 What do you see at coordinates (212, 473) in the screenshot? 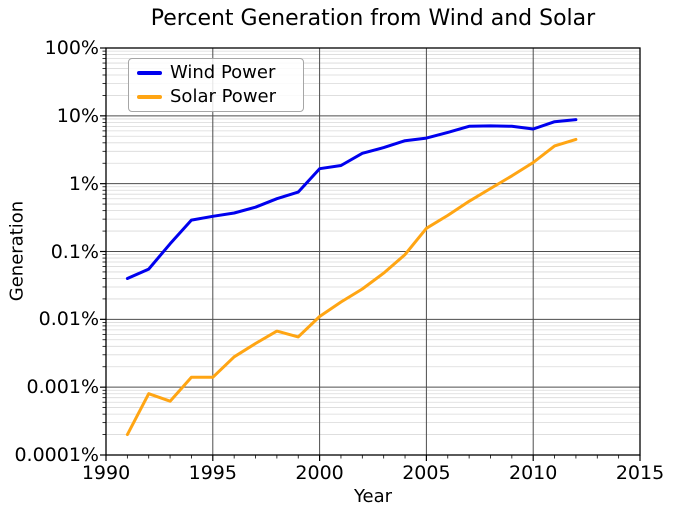
I see `x-tick-label: 1995` at bounding box center [212, 473].